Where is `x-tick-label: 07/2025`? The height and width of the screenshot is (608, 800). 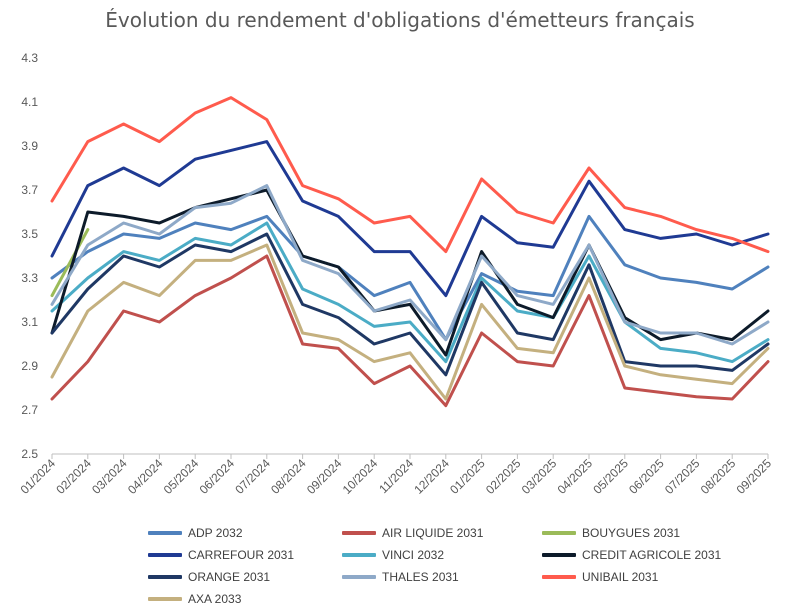
x-tick-label: 07/2025 is located at coordinates (682, 476).